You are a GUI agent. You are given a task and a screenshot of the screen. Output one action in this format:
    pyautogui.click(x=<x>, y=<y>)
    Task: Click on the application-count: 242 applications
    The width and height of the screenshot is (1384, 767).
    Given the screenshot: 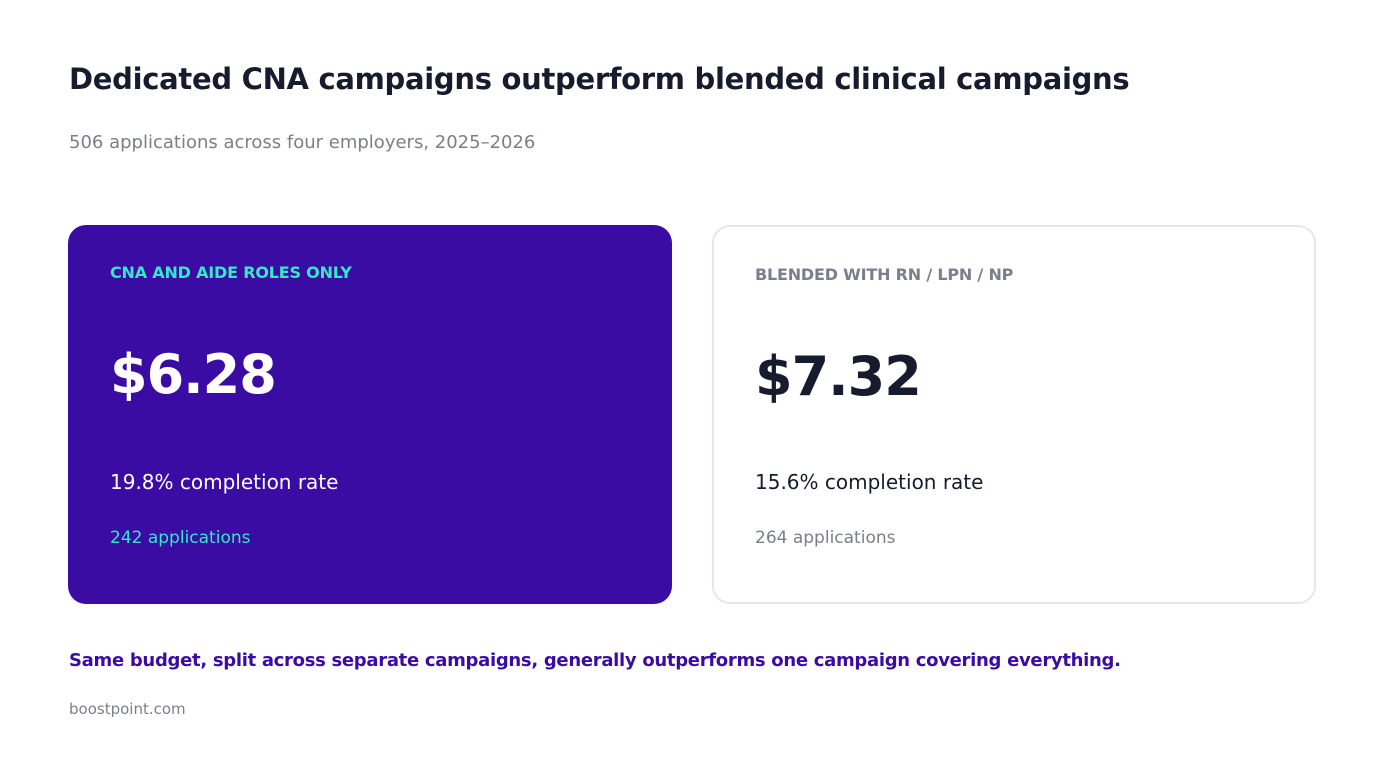 What is the action you would take?
    pyautogui.click(x=180, y=538)
    